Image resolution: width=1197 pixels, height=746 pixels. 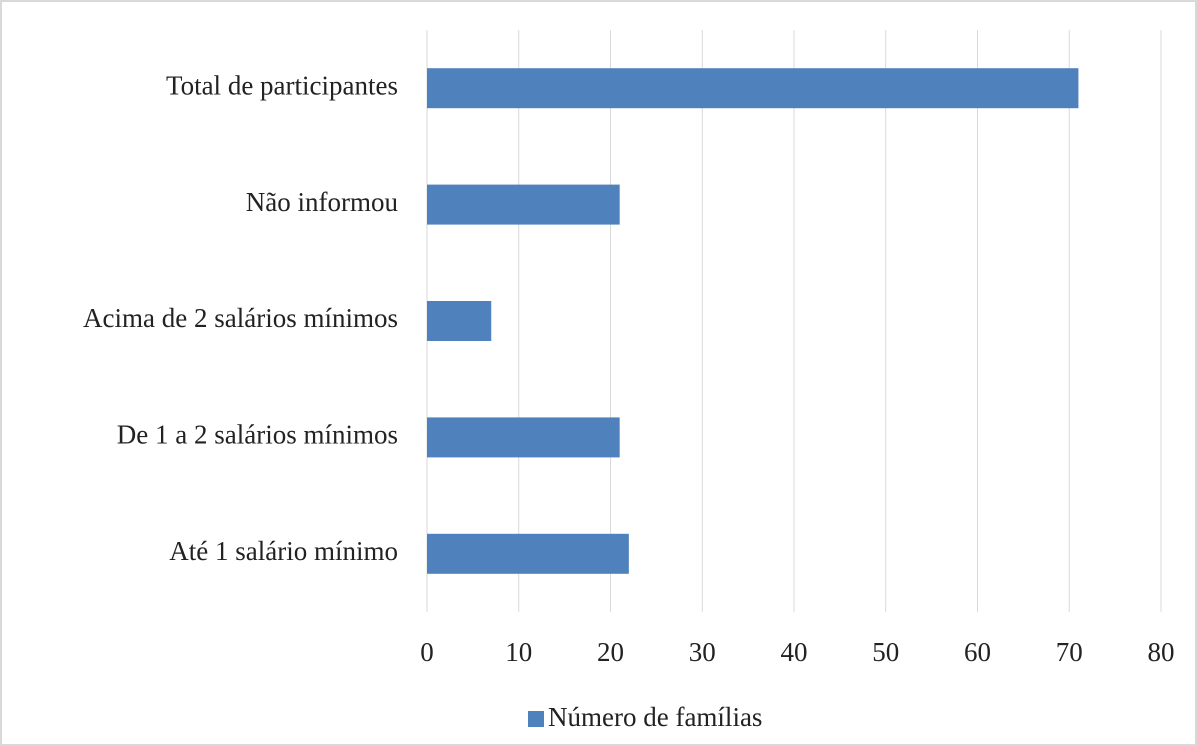 I want to click on x-tick-label: 70, so click(x=1069, y=652).